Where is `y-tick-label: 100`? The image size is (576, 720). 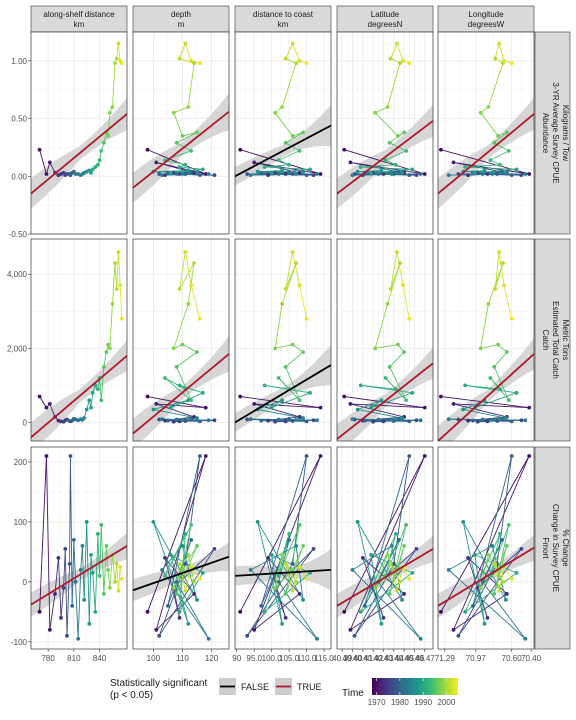
y-tick-label: 100 is located at coordinates (21, 522).